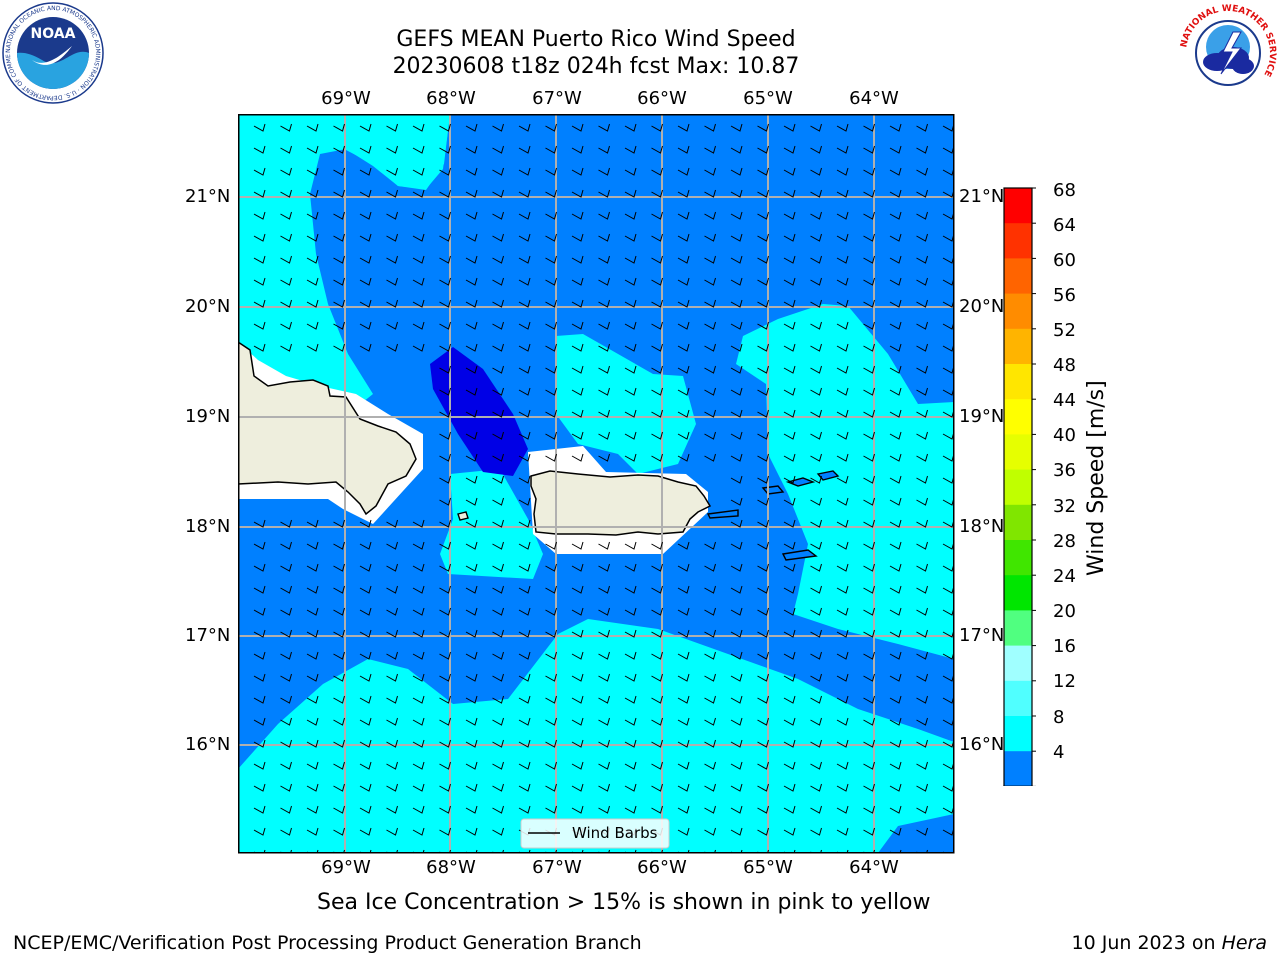 This screenshot has height=960, width=1280. I want to click on colorbar-tick-label: 8, so click(1059, 717).